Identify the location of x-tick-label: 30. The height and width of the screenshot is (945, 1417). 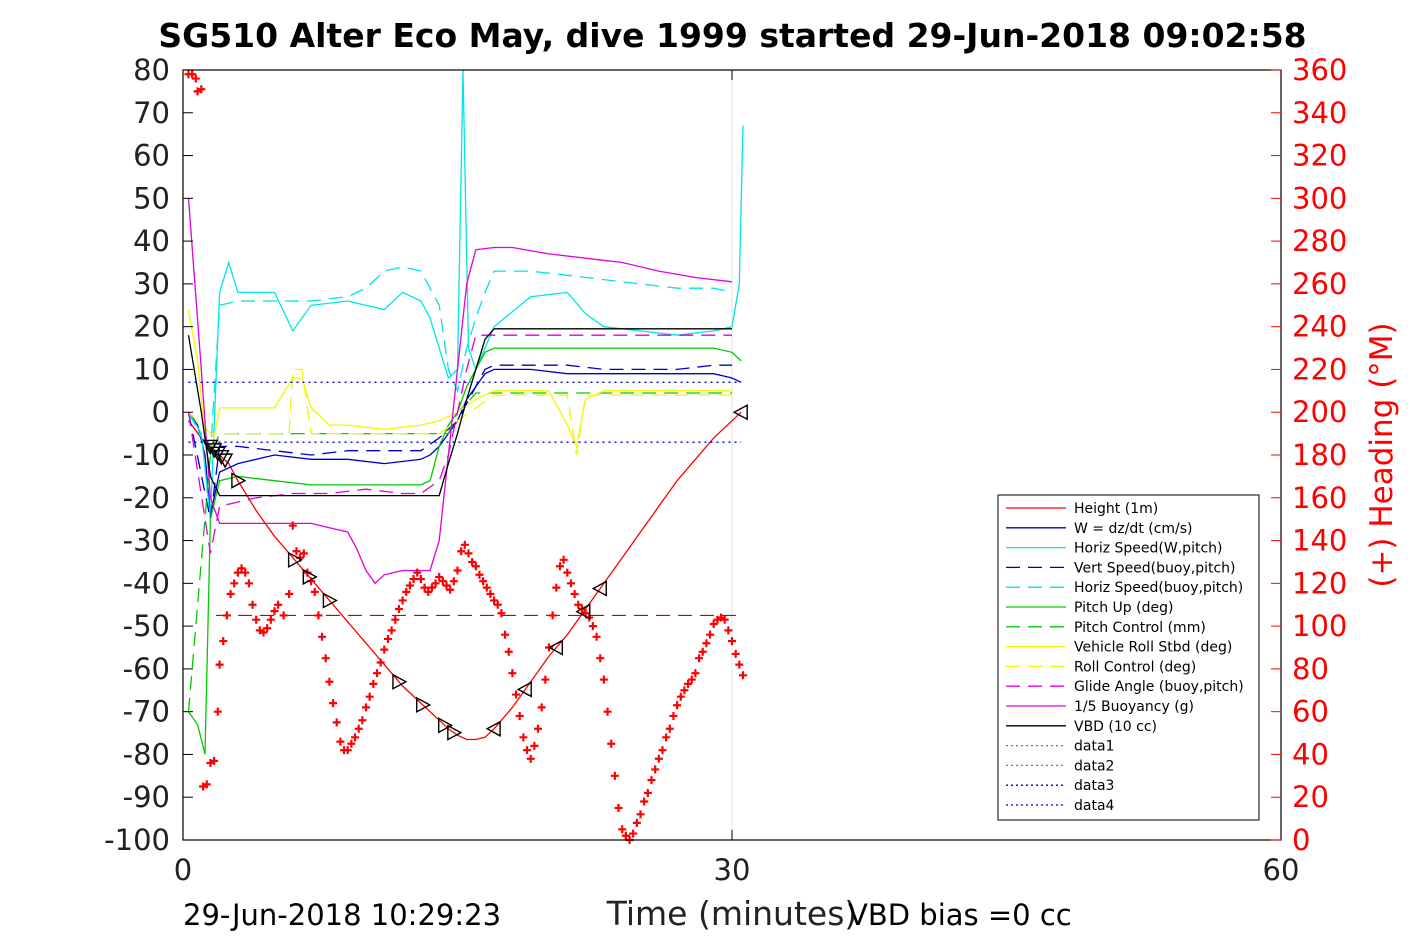
(732, 870).